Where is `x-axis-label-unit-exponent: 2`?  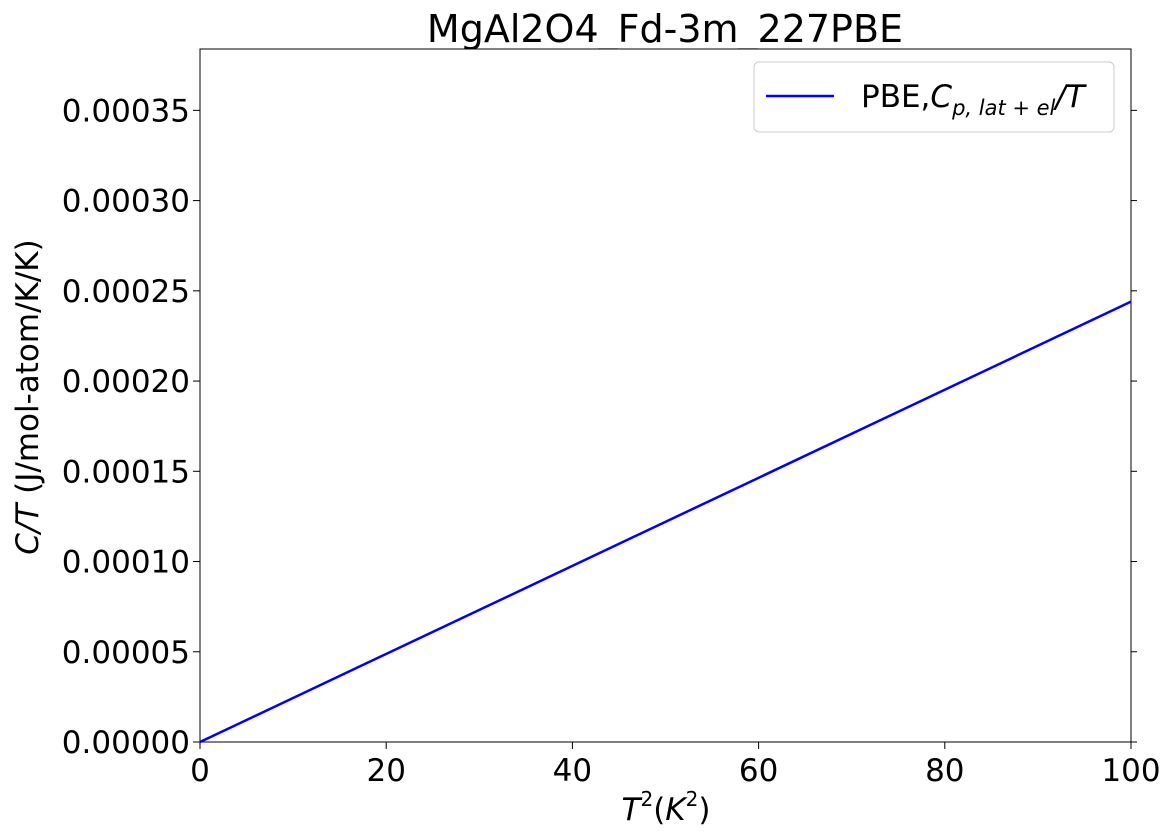 x-axis-label-unit-exponent: 2 is located at coordinates (692, 799).